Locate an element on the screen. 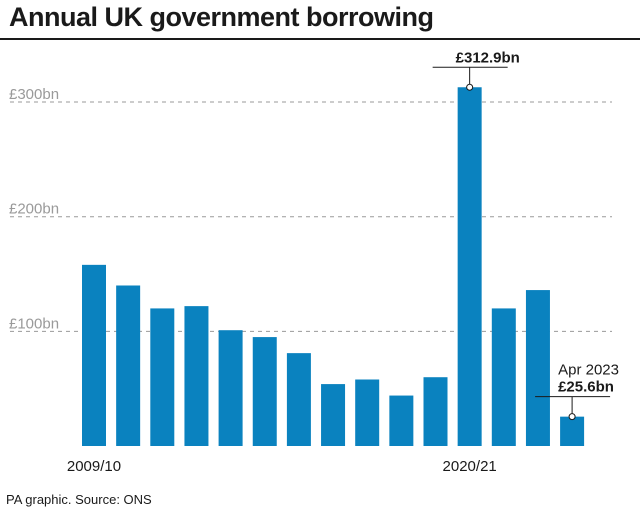  annotation-label: £25.6bn is located at coordinates (586, 387).